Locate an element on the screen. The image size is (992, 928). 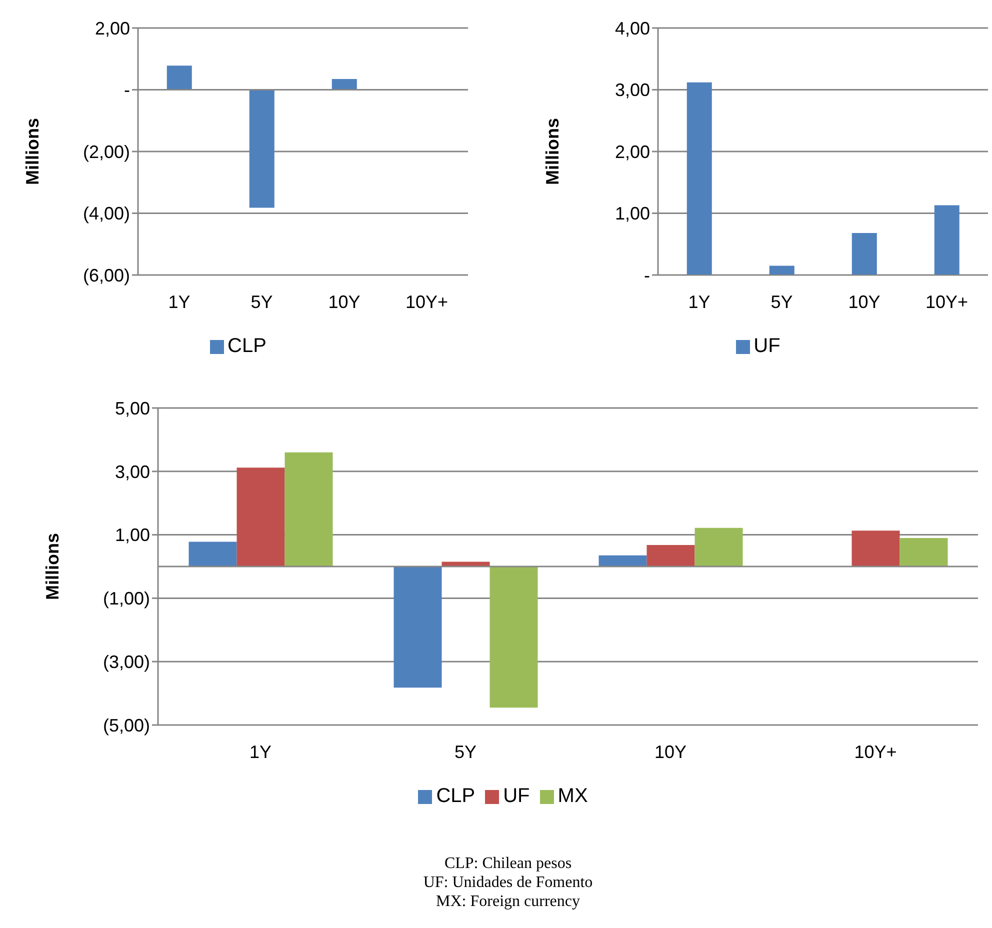
legend-label: MX is located at coordinates (573, 796).